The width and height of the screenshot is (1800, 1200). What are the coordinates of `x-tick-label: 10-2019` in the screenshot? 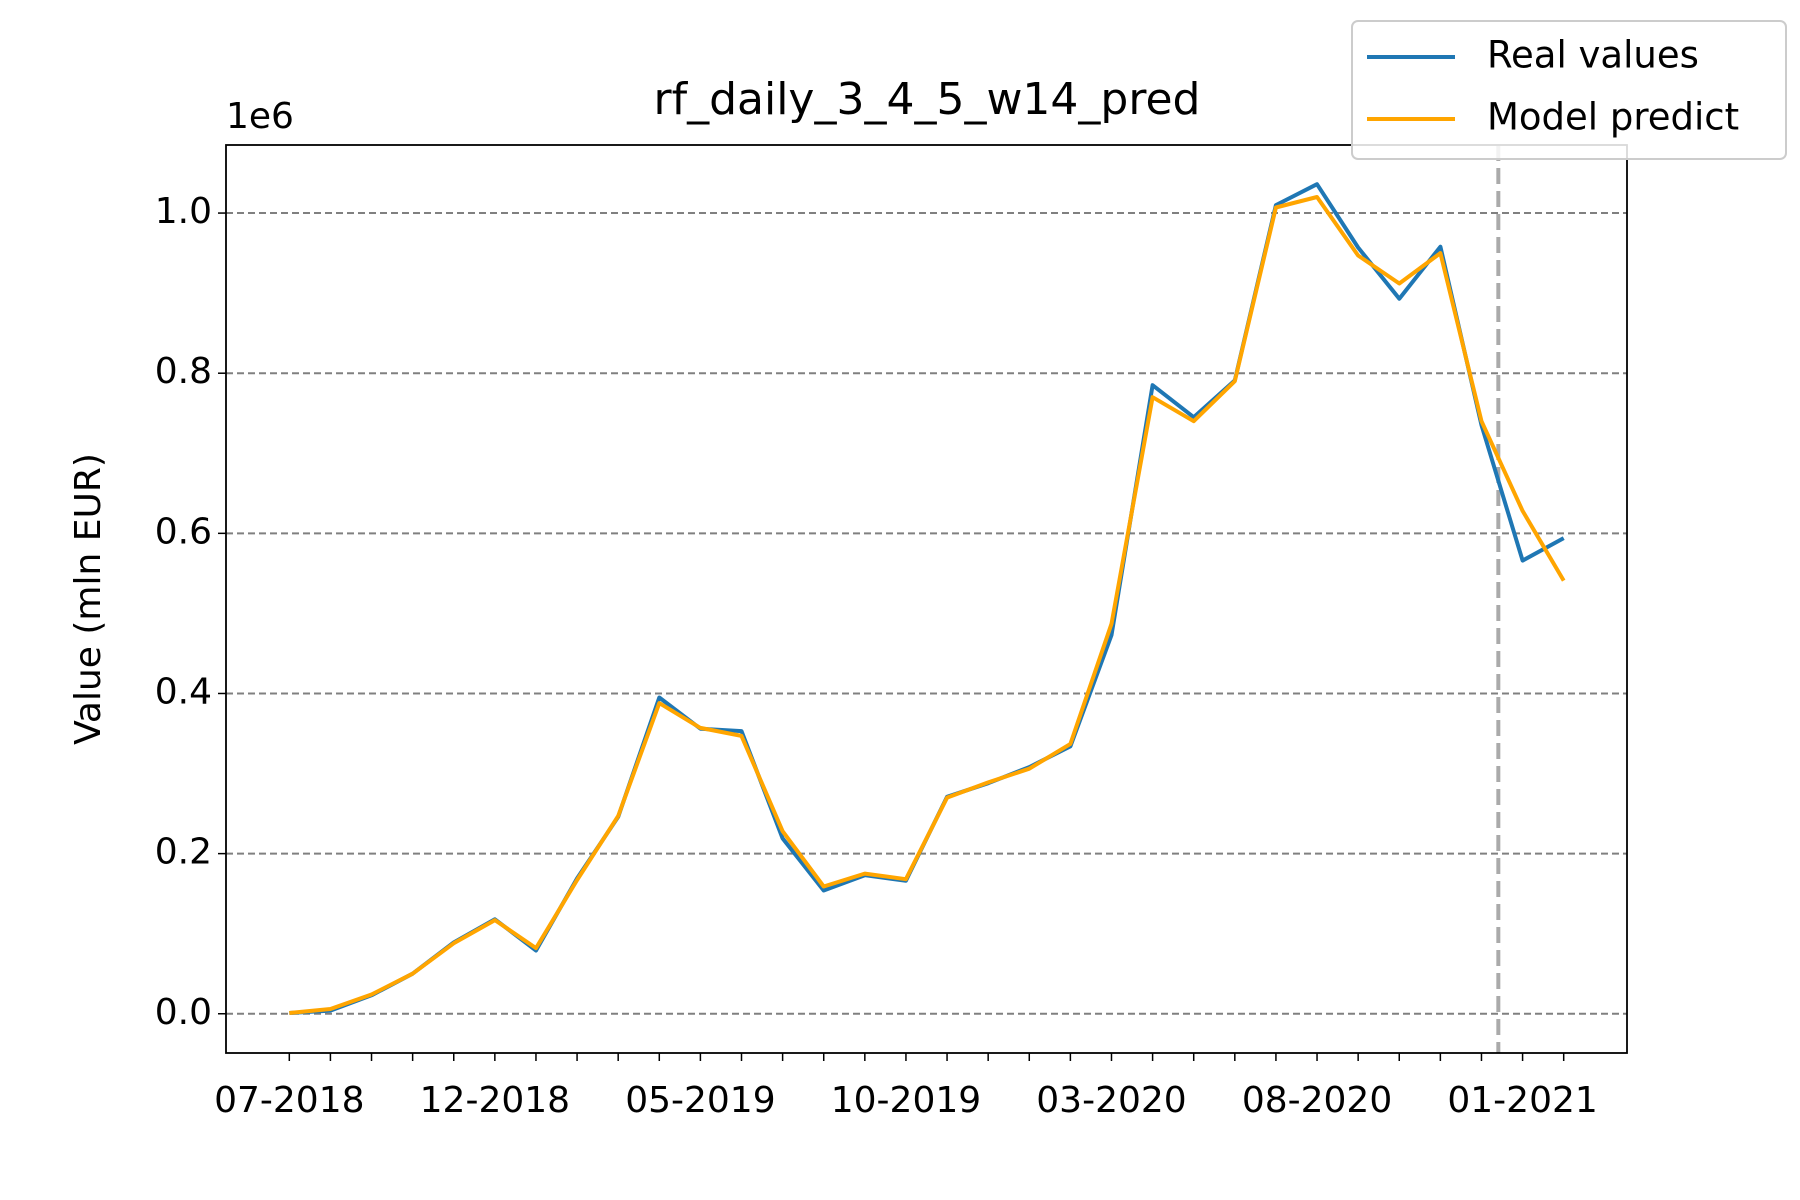 It's located at (906, 1100).